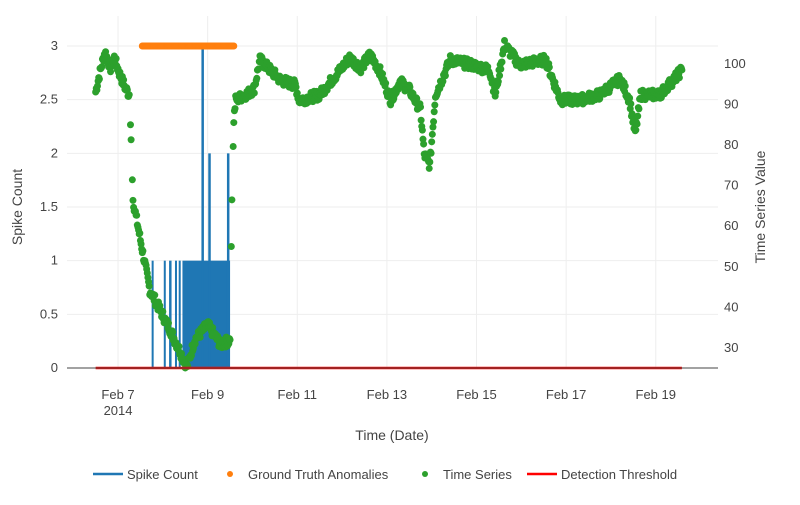  What do you see at coordinates (476, 394) in the screenshot?
I see `x-tick-label: Feb 15` at bounding box center [476, 394].